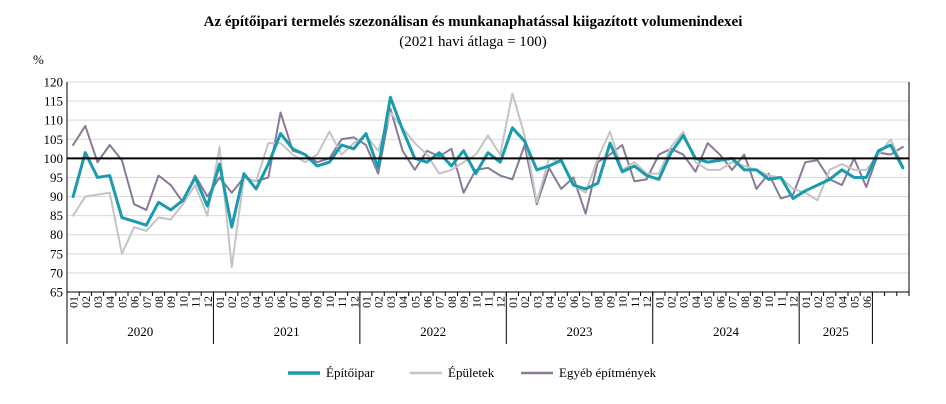 The height and width of the screenshot is (404, 946). I want to click on y-tick-label: 80, so click(56, 234).